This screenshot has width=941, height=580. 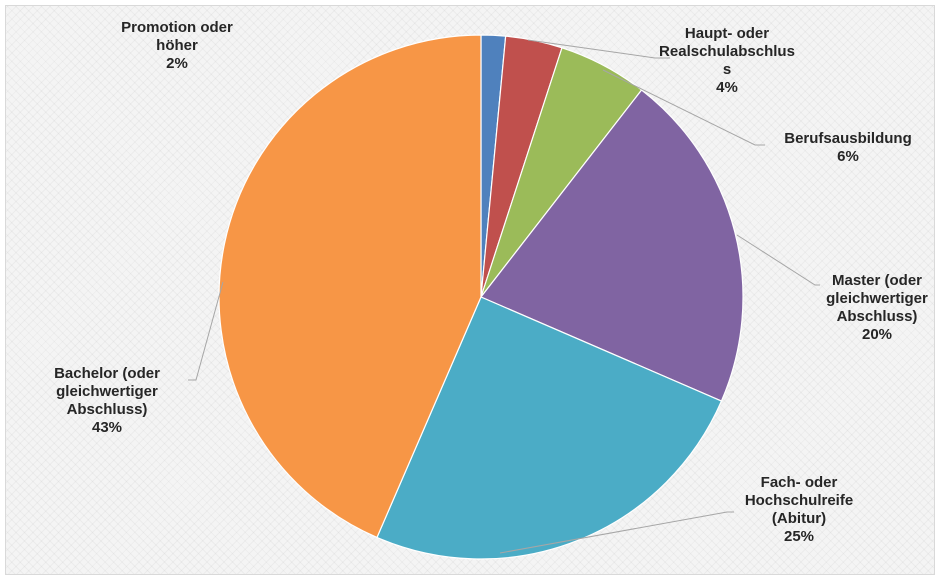 What do you see at coordinates (727, 87) in the screenshot?
I see `data-label-percent: 4%` at bounding box center [727, 87].